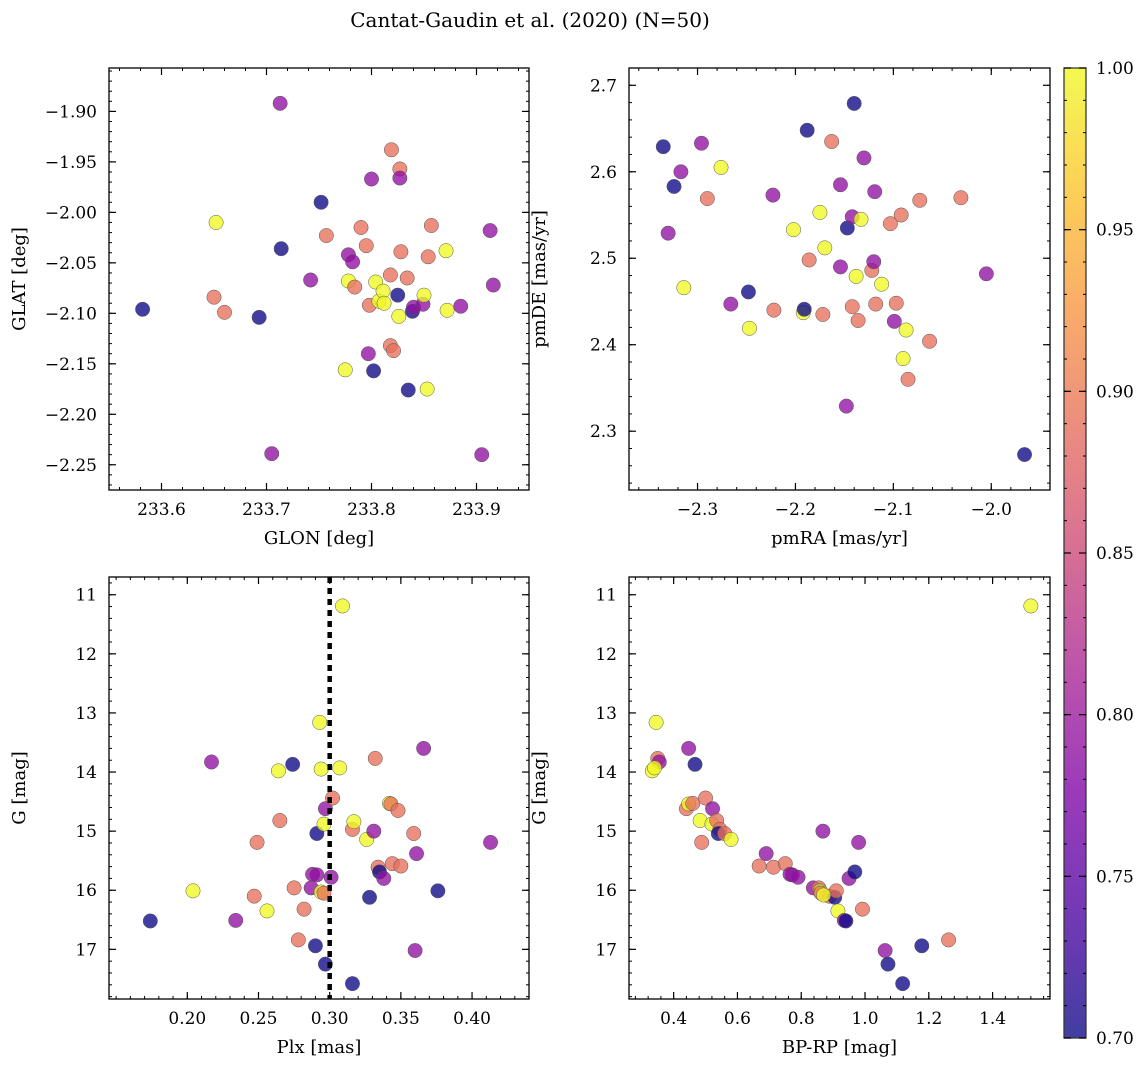 The image size is (1148, 1067). I want to click on x-axis-label: BP-RP [mag], so click(839, 1047).